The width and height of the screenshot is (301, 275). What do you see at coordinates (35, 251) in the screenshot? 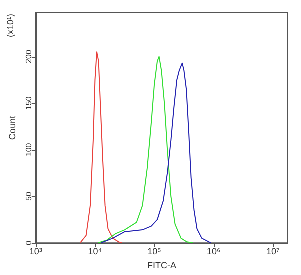
I see `x-tick-label: 10³` at bounding box center [35, 251].